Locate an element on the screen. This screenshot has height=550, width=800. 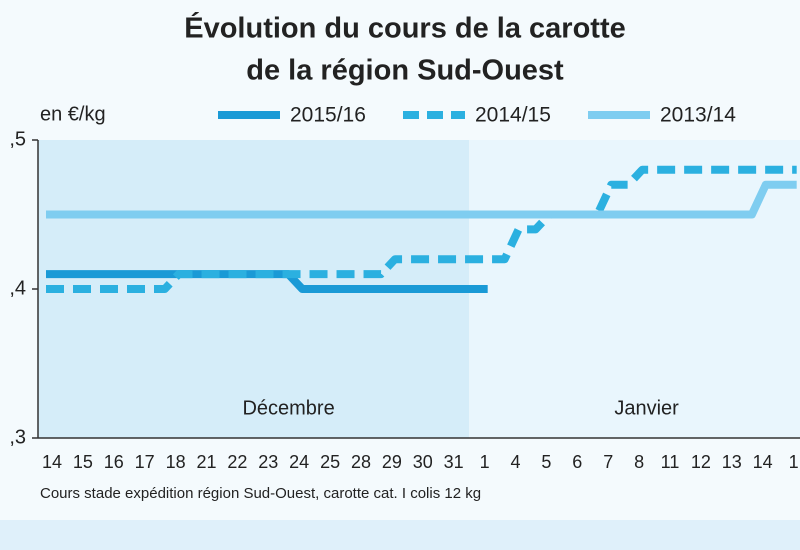
x-tick-label: 22 is located at coordinates (237, 462).